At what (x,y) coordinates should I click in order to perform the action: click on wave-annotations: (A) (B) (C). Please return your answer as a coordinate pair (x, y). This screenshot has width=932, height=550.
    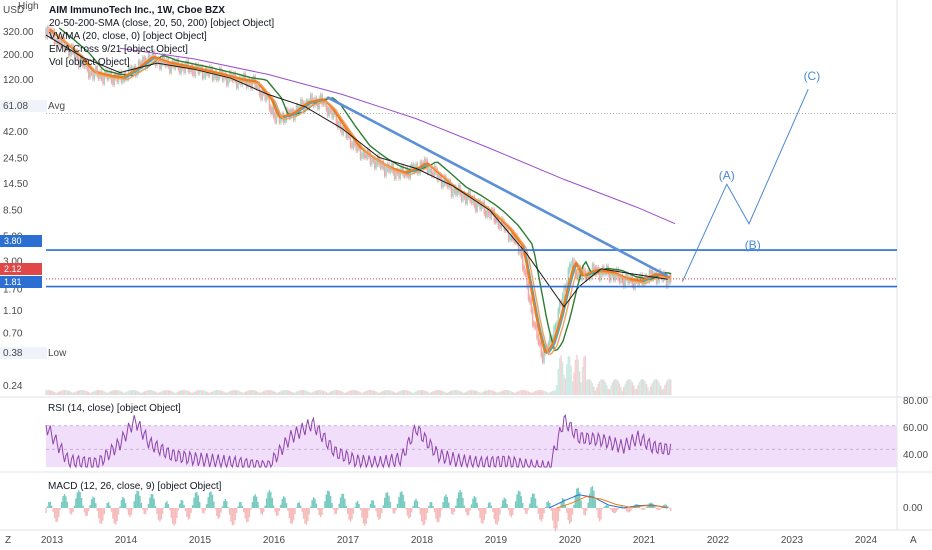
    Looking at the image, I should click on (769, 160).